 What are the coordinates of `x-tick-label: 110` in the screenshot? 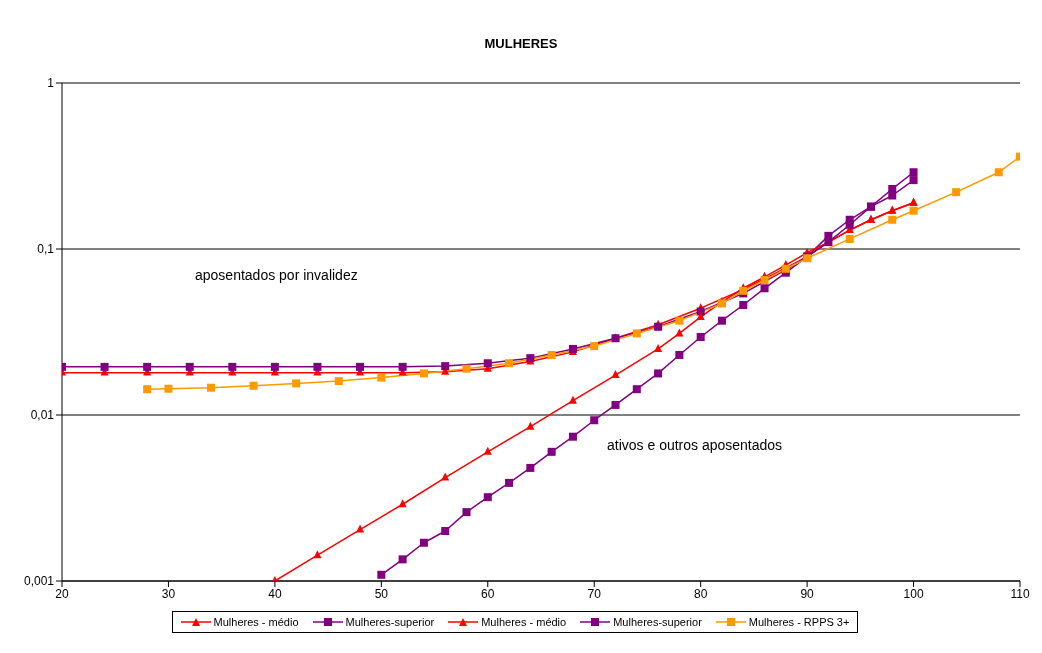 It's located at (1020, 593).